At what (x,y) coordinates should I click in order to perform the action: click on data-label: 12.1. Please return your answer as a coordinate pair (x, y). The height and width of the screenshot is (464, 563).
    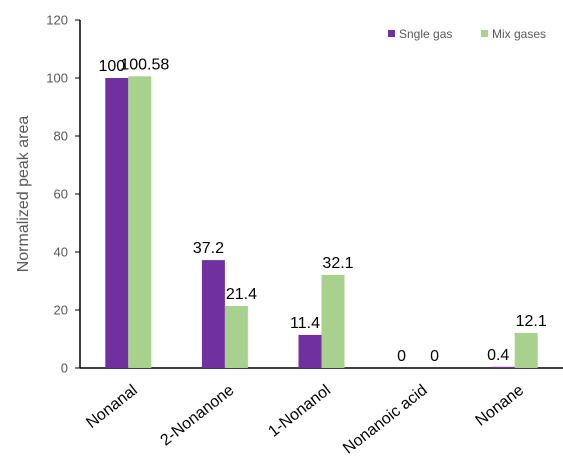
    Looking at the image, I should click on (531, 321).